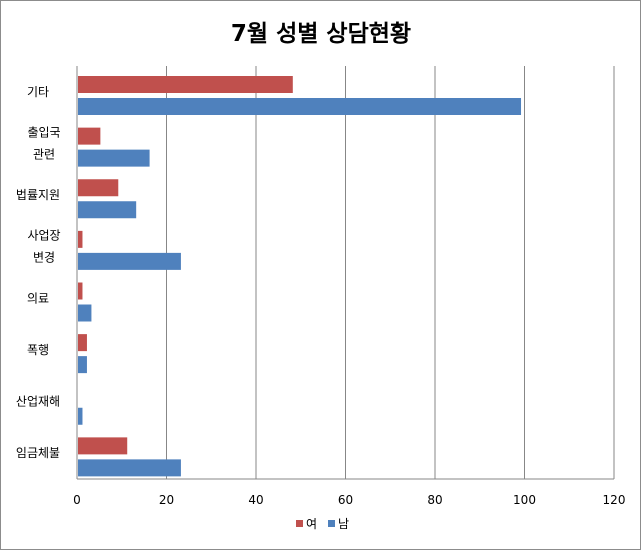  Describe the element at coordinates (345, 500) in the screenshot. I see `x-tick-label: 60` at that location.